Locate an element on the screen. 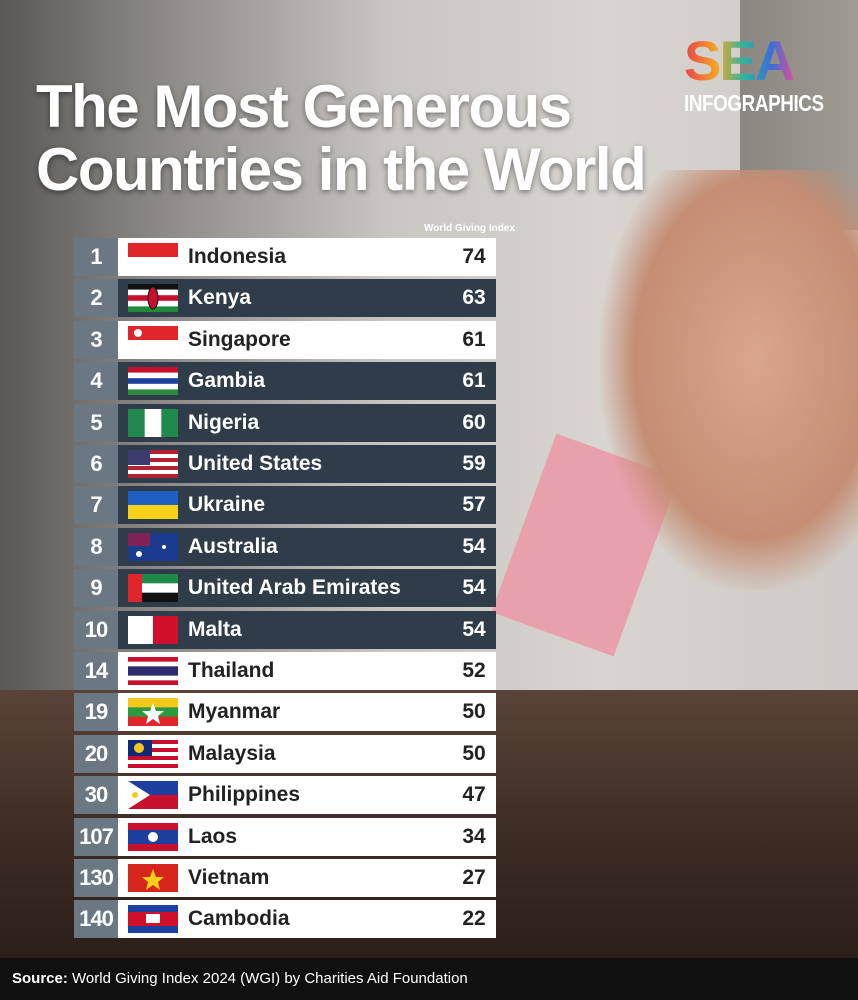 The height and width of the screenshot is (1000, 858). country-name: Malta is located at coordinates (215, 629).